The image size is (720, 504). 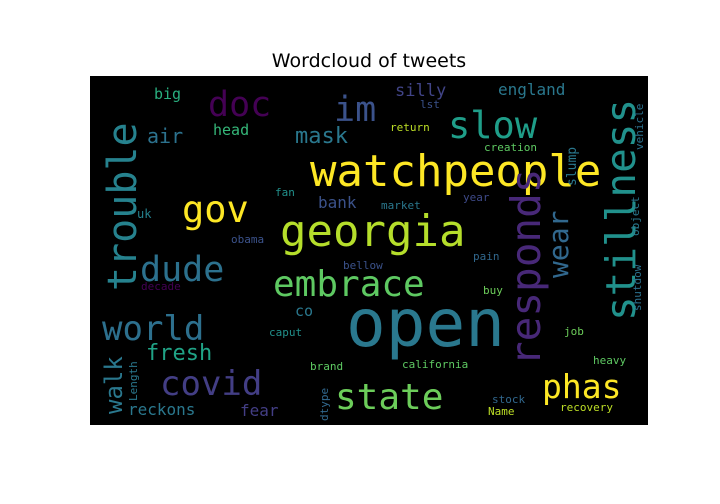 What do you see at coordinates (153, 329) in the screenshot?
I see `word-world: world` at bounding box center [153, 329].